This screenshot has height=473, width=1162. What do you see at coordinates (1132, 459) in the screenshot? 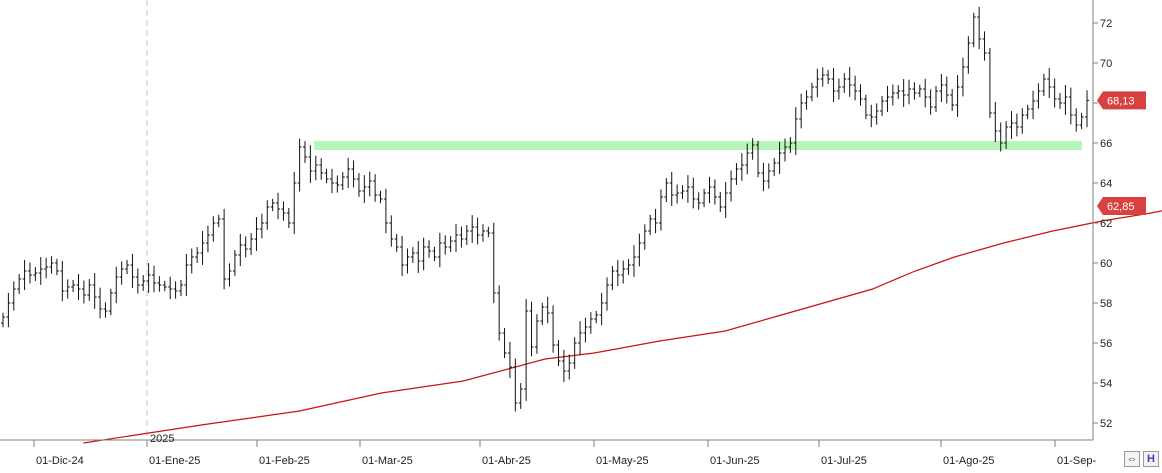
I see `chart-settings-icon: ⇔` at bounding box center [1132, 459].